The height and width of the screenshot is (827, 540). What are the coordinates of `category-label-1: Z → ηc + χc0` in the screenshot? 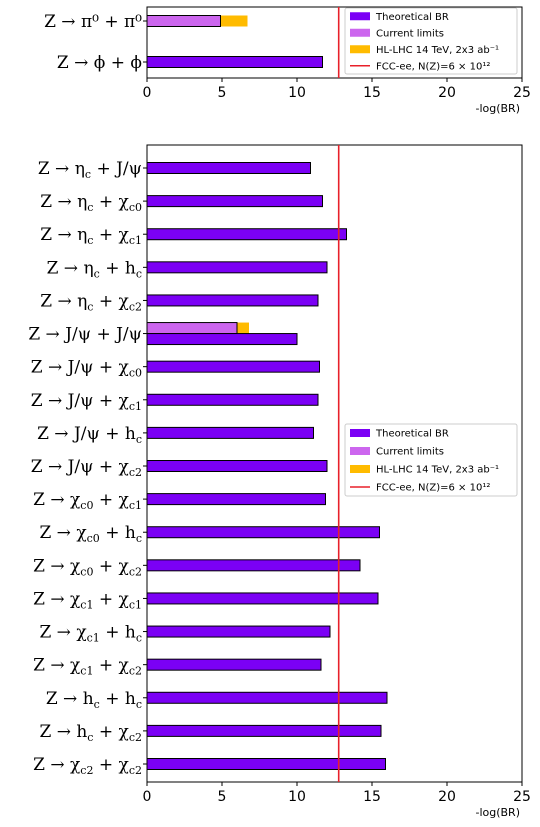 It's located at (91, 203).